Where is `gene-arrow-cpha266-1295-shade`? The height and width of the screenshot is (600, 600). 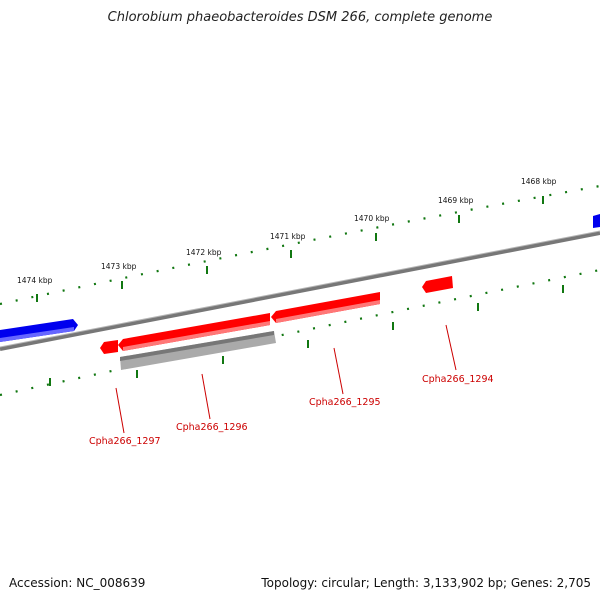 gene-arrow-cpha266-1295-shade is located at coordinates (328, 311).